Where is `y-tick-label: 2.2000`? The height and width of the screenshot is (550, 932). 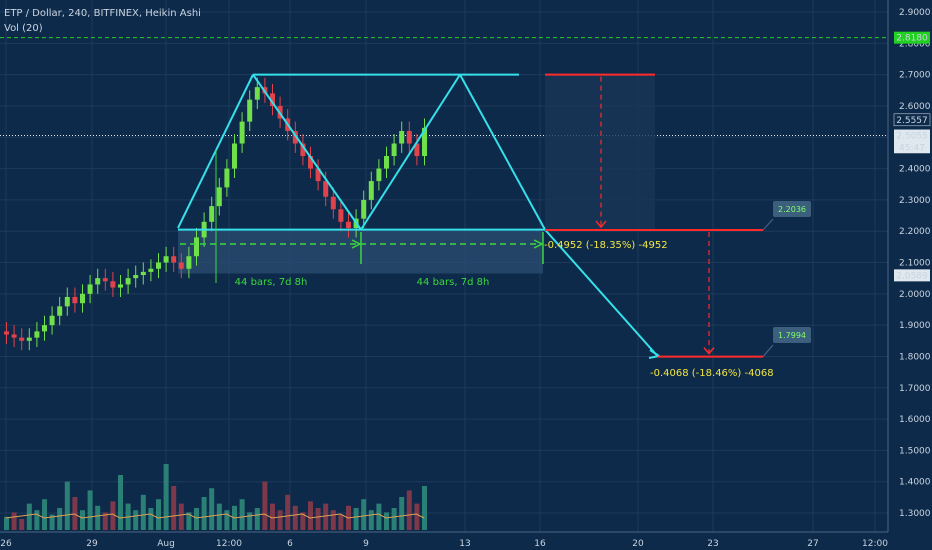 y-tick-label: 2.2000 is located at coordinates (915, 232).